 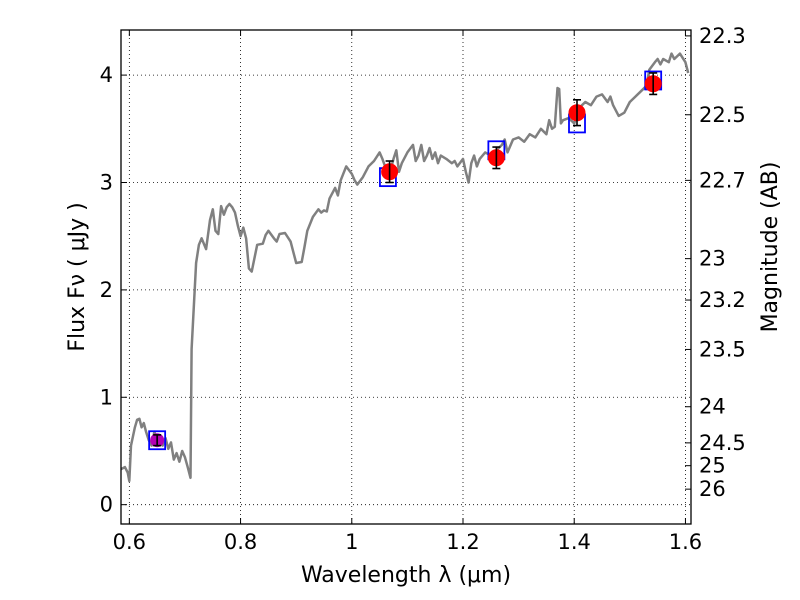 I want to click on right-tick-label: 24.5, so click(x=722, y=443).